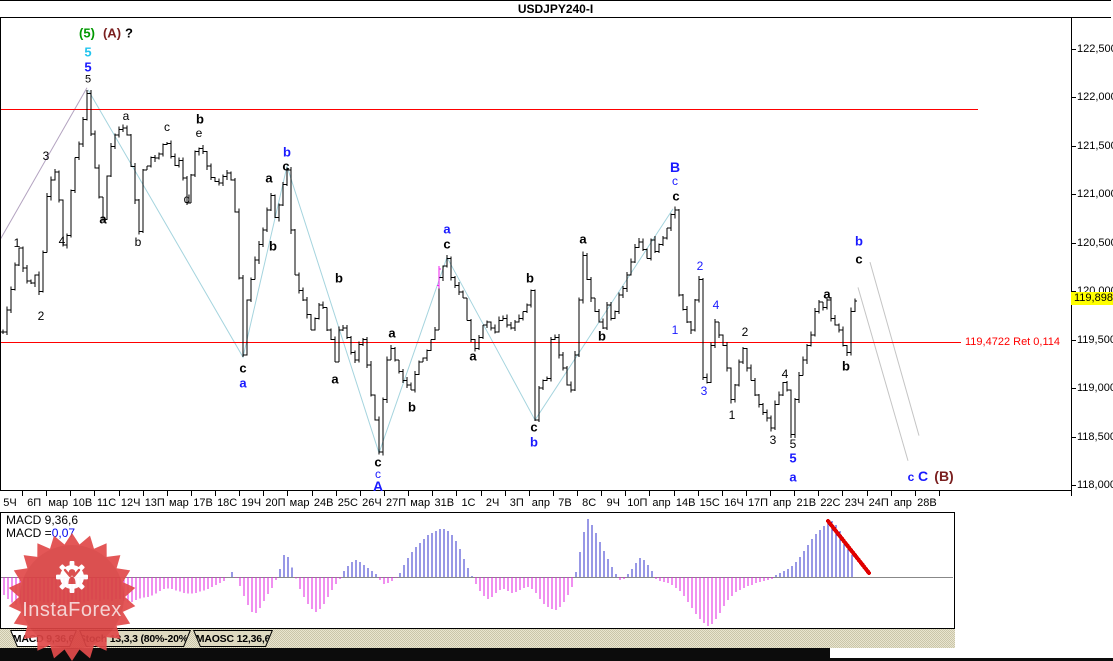 The height and width of the screenshot is (661, 1113). I want to click on chart-title-bar: USDJPY240-I, so click(555, 9).